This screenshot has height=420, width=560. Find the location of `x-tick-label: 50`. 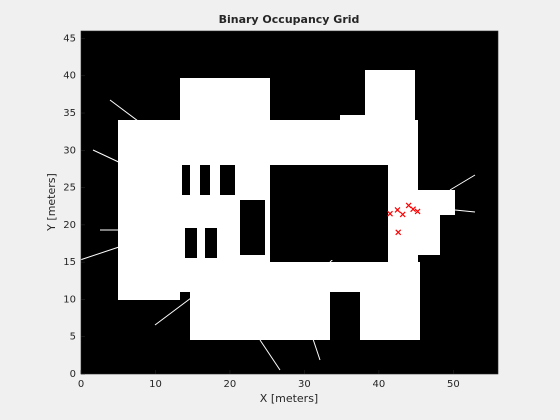

x-tick-label: 50 is located at coordinates (453, 384).